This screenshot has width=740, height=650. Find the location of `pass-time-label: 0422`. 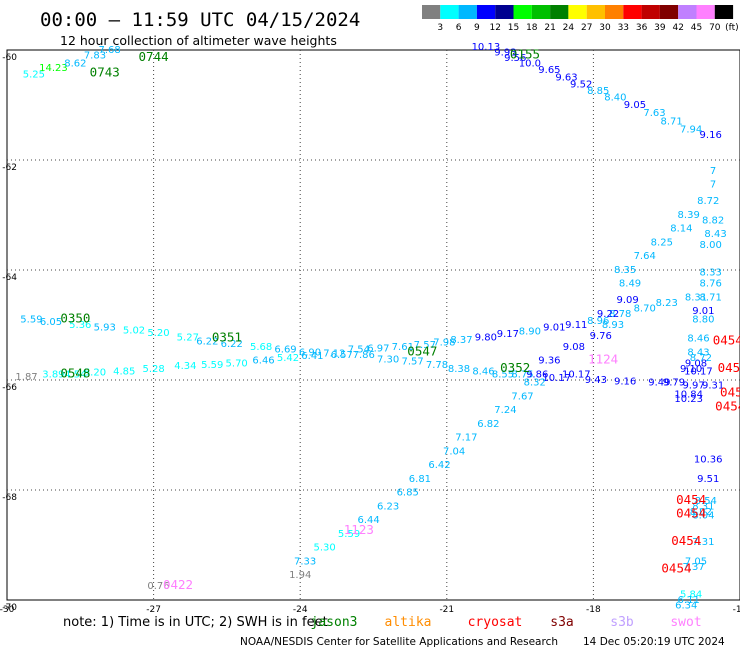

pass-time-label: 0422 is located at coordinates (178, 584).